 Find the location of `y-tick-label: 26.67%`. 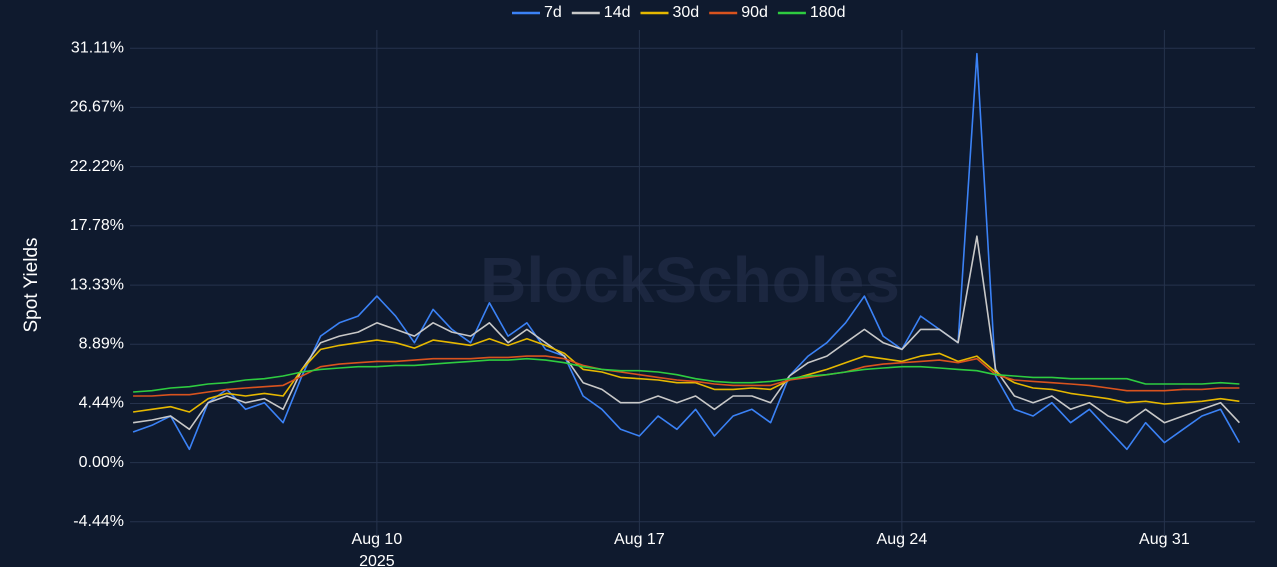

y-tick-label: 26.67% is located at coordinates (97, 107).